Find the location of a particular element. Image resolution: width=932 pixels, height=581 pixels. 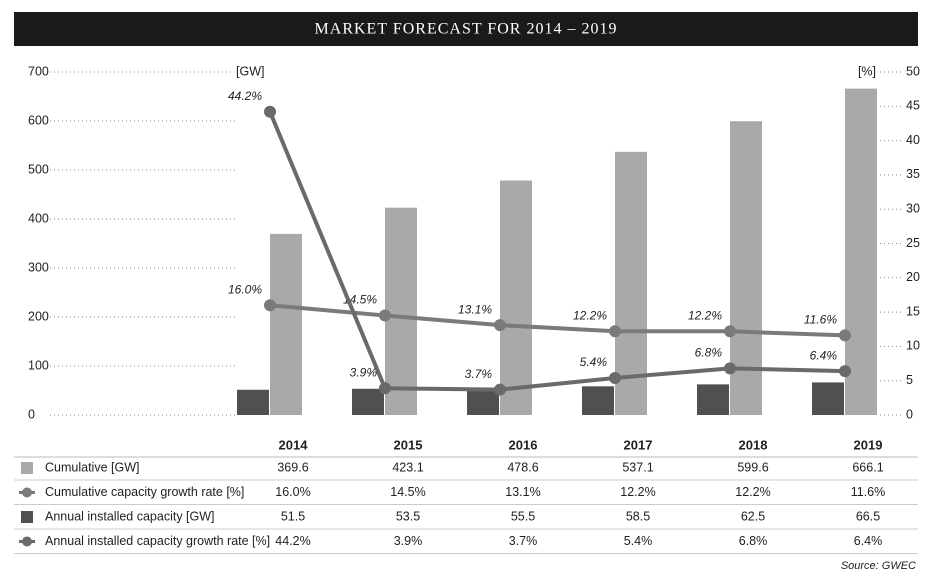

table-header: 2018 is located at coordinates (753, 444).